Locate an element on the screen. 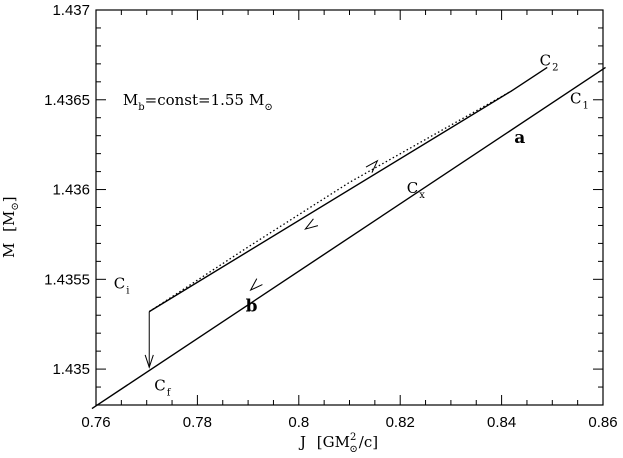 This screenshot has width=623, height=458. y-tick-label: 1.435 is located at coordinates (71, 369).